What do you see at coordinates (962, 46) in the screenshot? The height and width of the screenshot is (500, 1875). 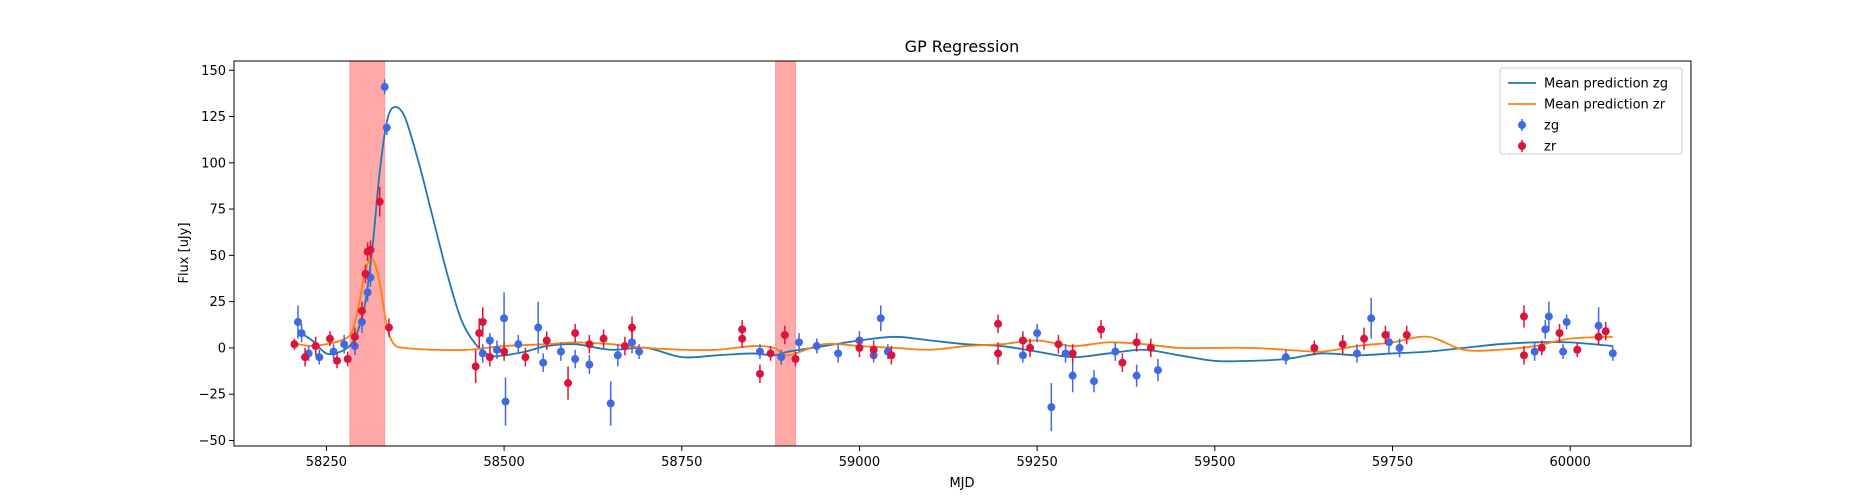 I see `chart-title: GP Regression` at bounding box center [962, 46].